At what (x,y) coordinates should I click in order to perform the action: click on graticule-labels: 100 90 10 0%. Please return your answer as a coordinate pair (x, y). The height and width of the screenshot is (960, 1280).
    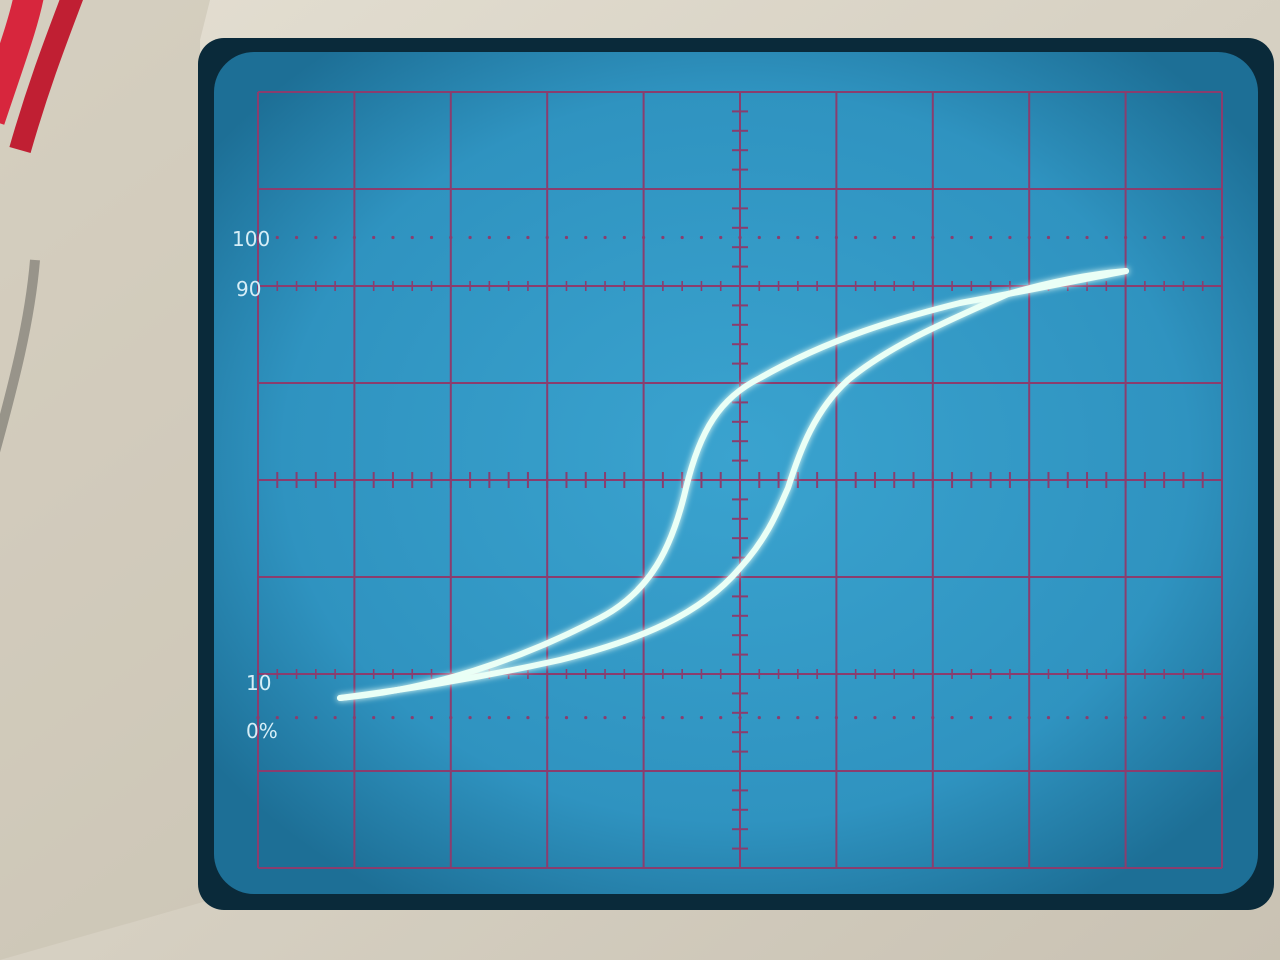
    Looking at the image, I should click on (255, 485).